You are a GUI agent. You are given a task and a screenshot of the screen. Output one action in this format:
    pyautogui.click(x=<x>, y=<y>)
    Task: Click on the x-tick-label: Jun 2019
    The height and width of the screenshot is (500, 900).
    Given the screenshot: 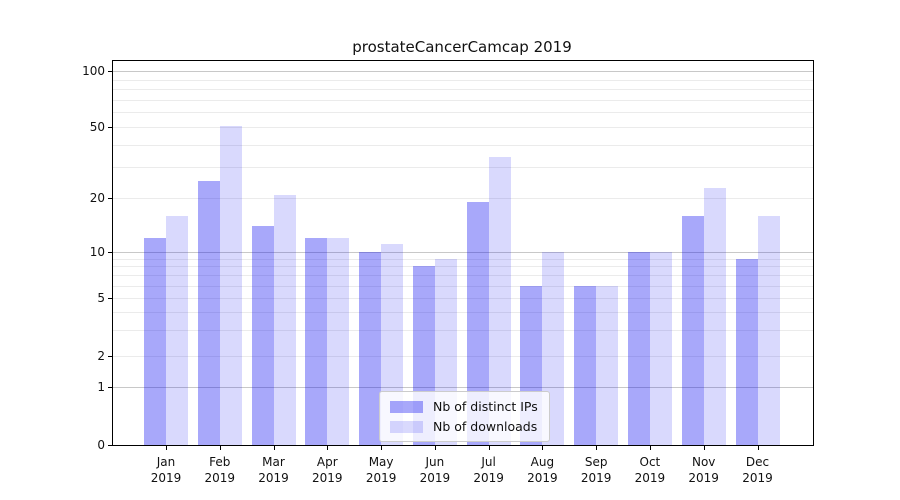 What is the action you would take?
    pyautogui.click(x=435, y=470)
    